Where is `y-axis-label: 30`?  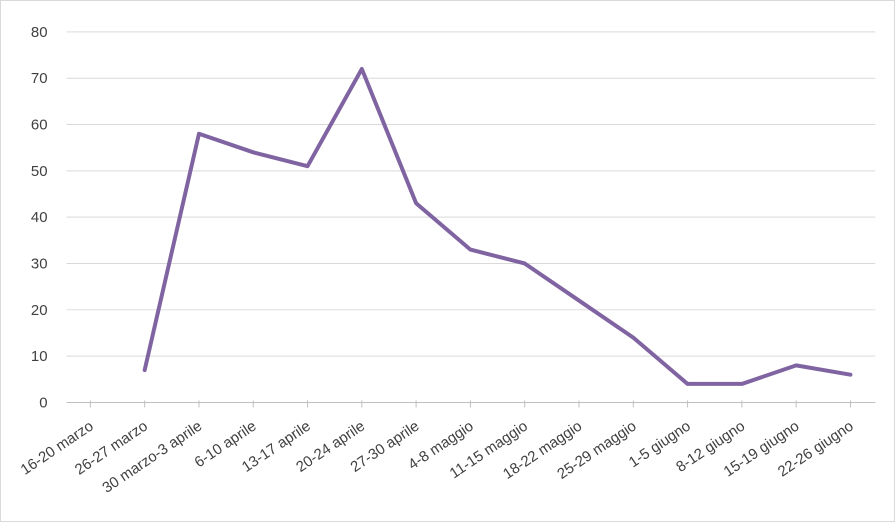 y-axis-label: 30 is located at coordinates (39, 263).